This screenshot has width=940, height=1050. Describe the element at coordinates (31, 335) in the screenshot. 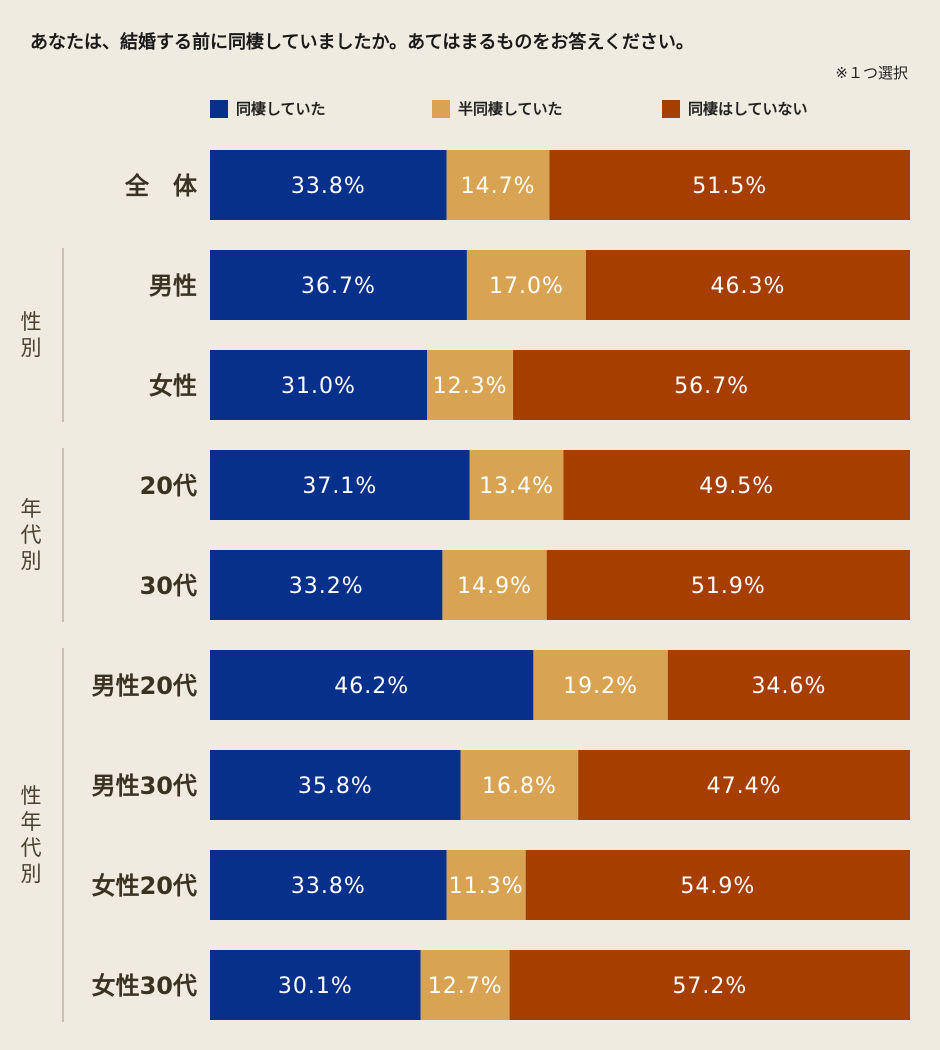

I see `group-label: 性別` at that location.